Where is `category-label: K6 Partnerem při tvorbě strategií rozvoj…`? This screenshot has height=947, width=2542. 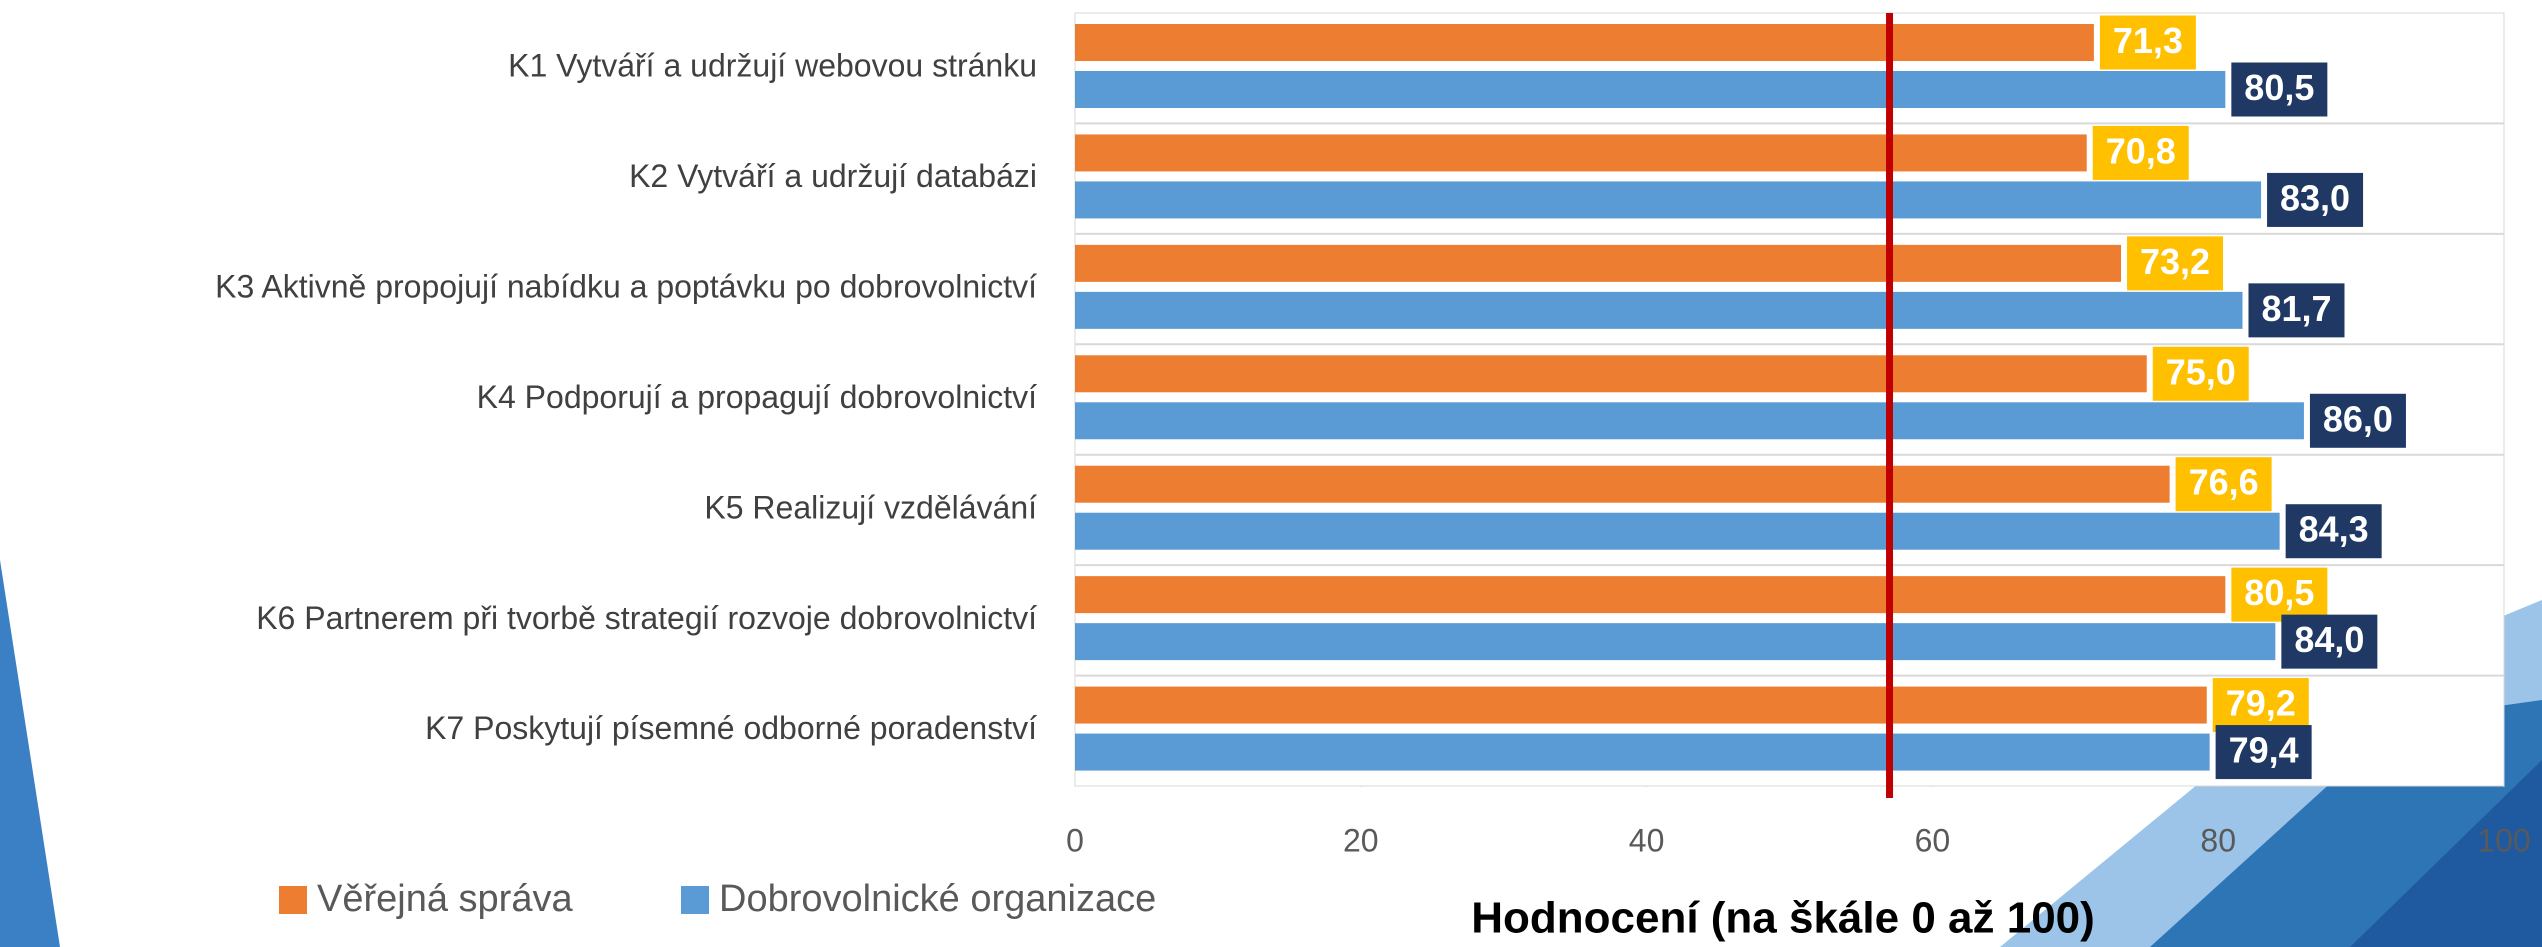
category-label: K6 Partnerem při tvorbě strategií rozvoj… is located at coordinates (646, 618).